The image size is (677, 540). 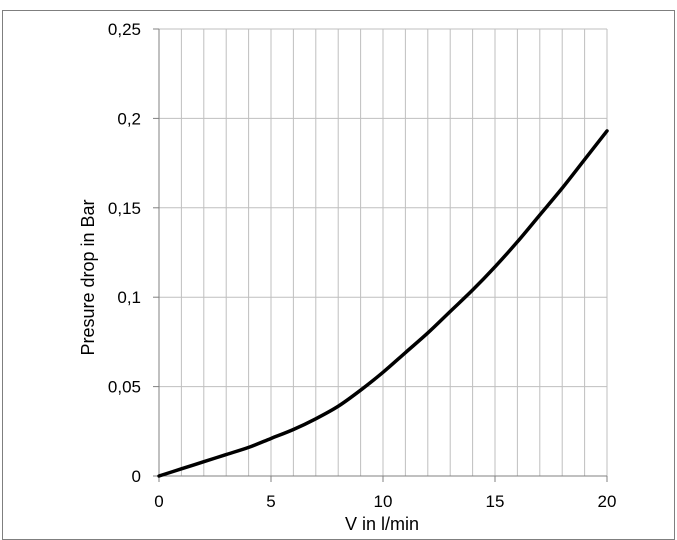 I want to click on x-axis-title: V in l/min, so click(x=382, y=524).